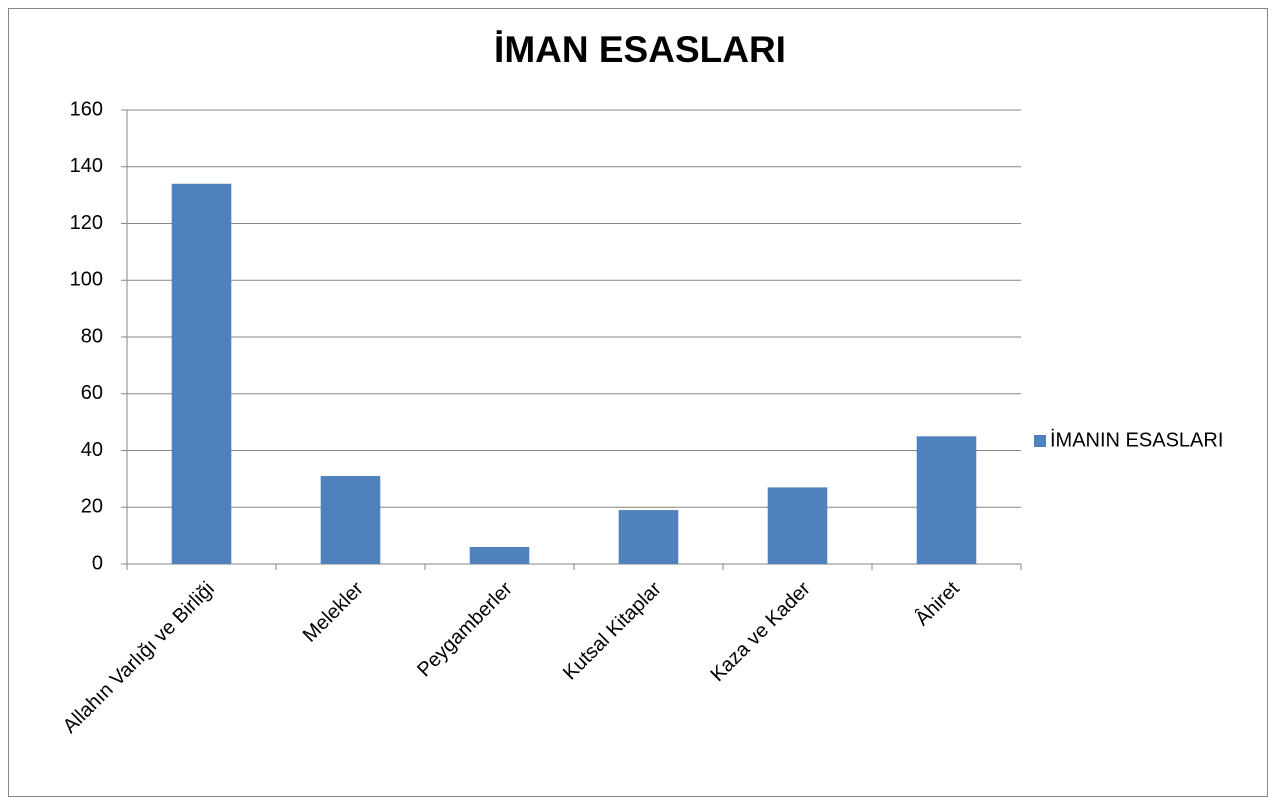  What do you see at coordinates (1136, 439) in the screenshot?
I see `legend-label: İMANIN ESASLARI` at bounding box center [1136, 439].